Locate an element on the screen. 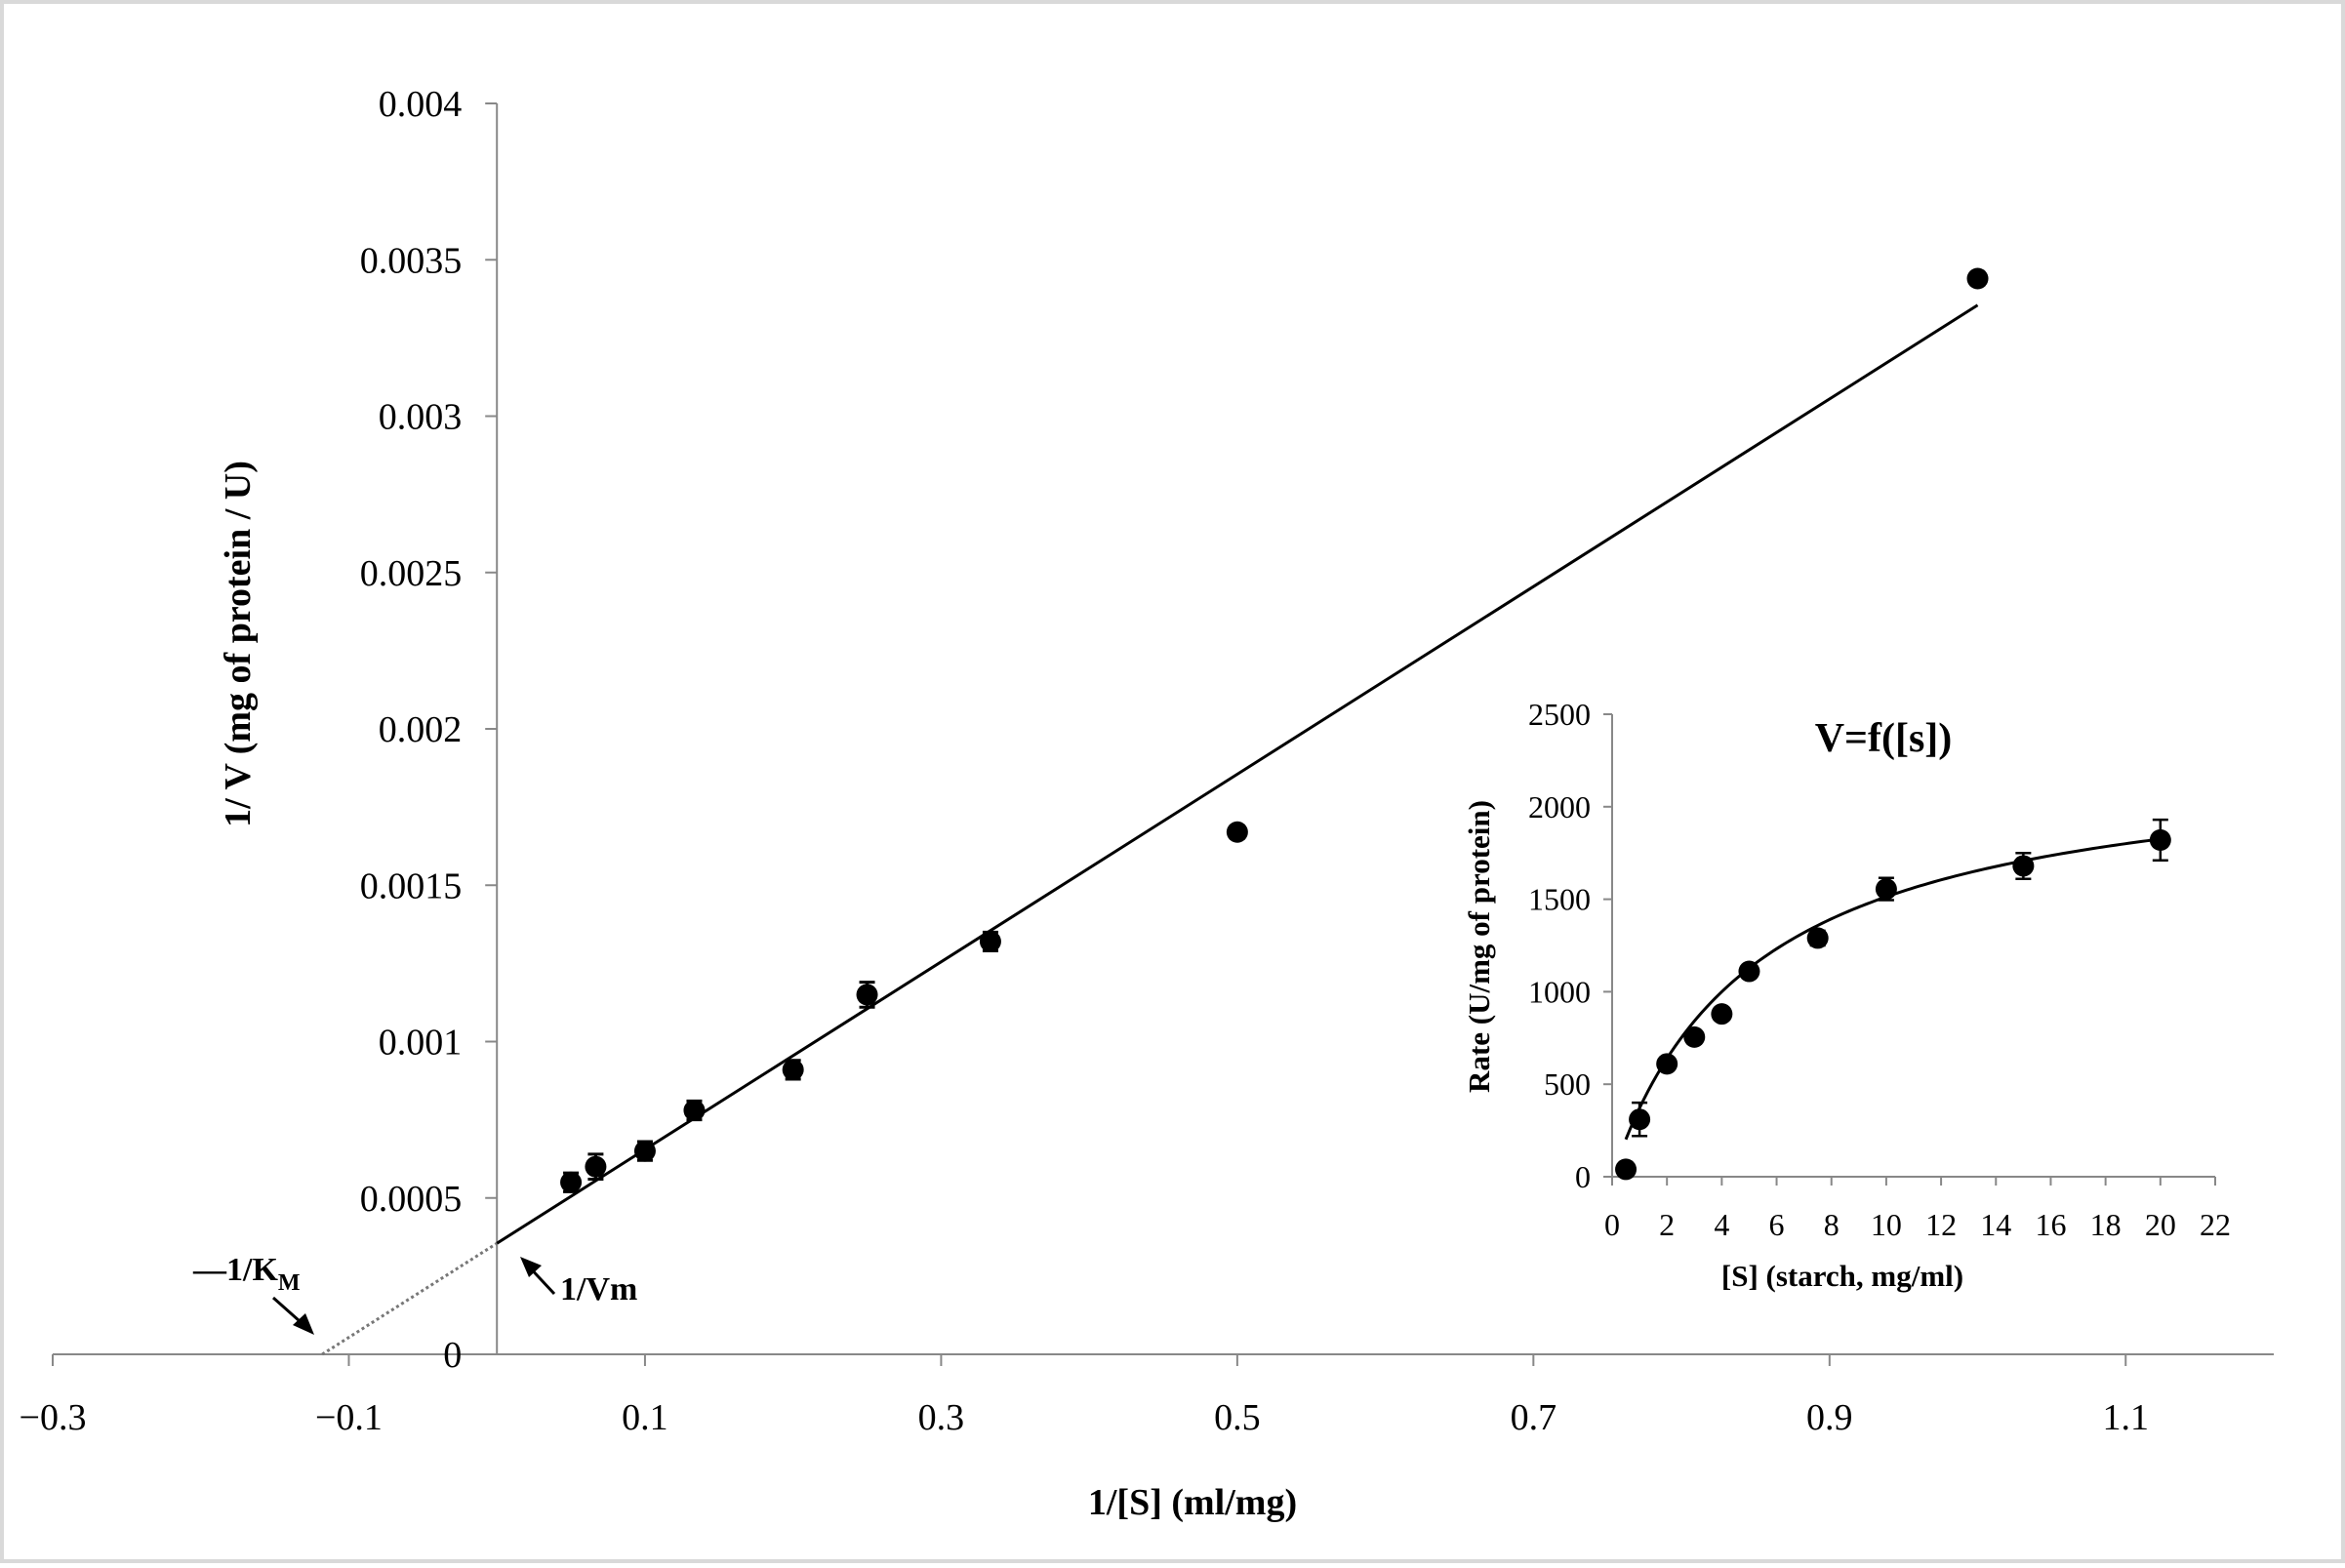 The height and width of the screenshot is (1568, 2345). vm-annotation: 1/Vm is located at coordinates (578, 1282).